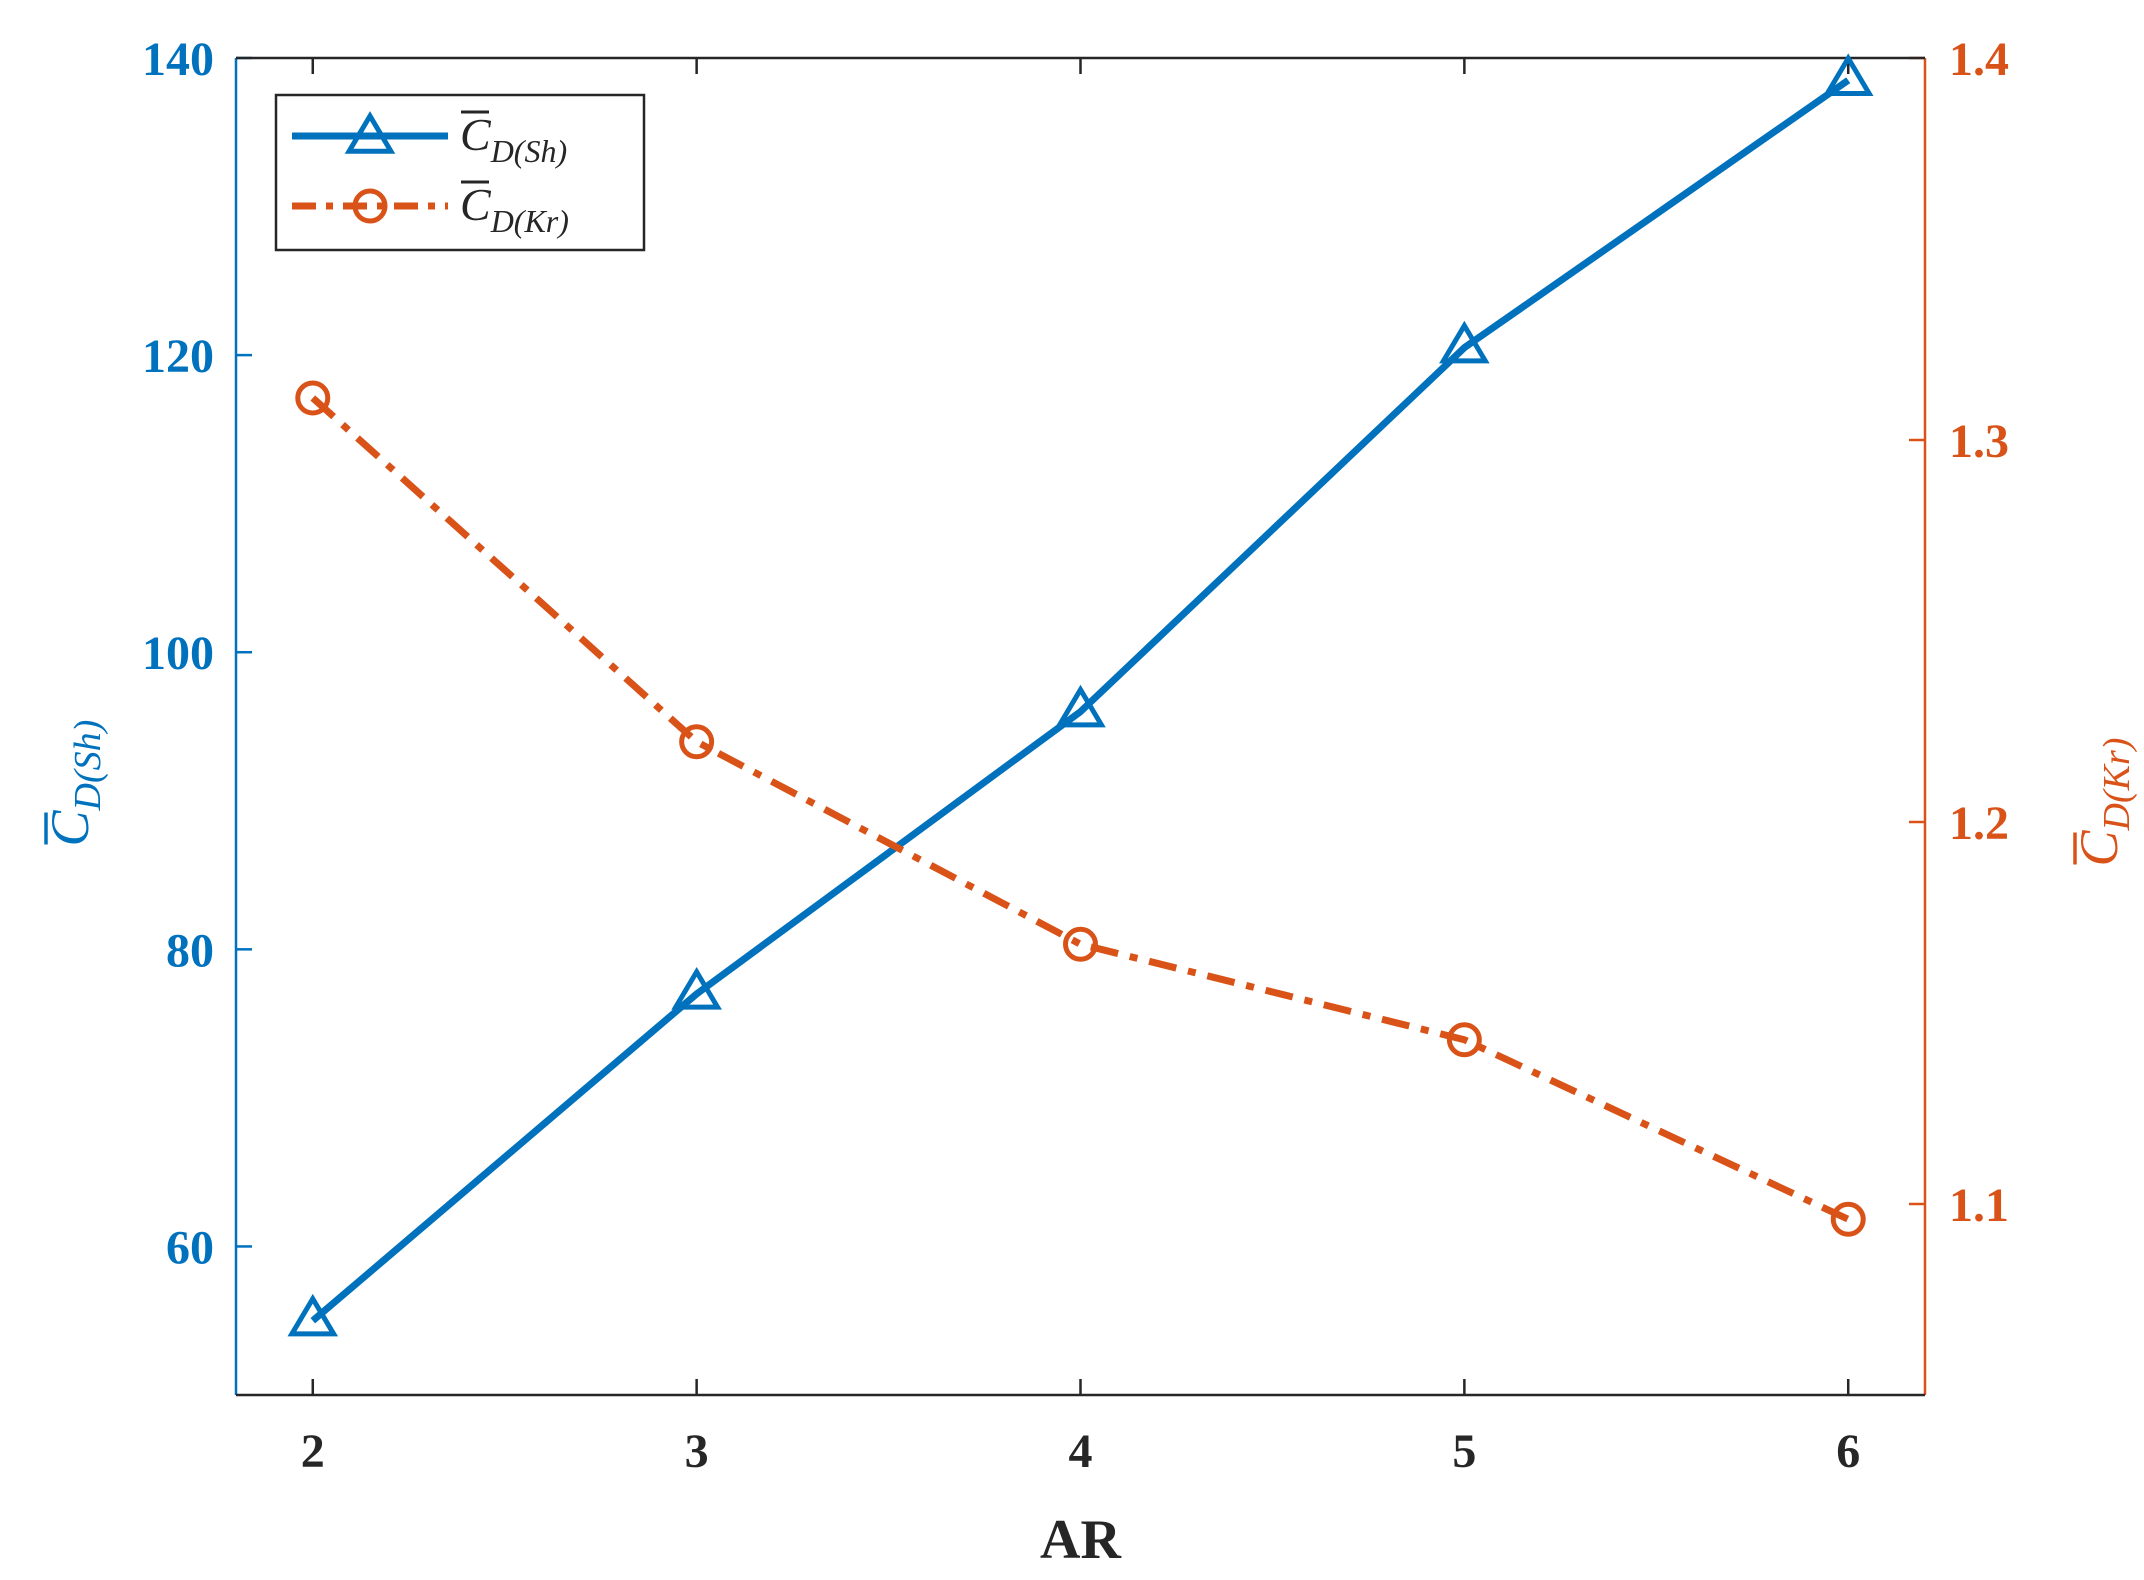  Describe the element at coordinates (1979, 1205) in the screenshot. I see `right-tick-label: 1.1` at that location.